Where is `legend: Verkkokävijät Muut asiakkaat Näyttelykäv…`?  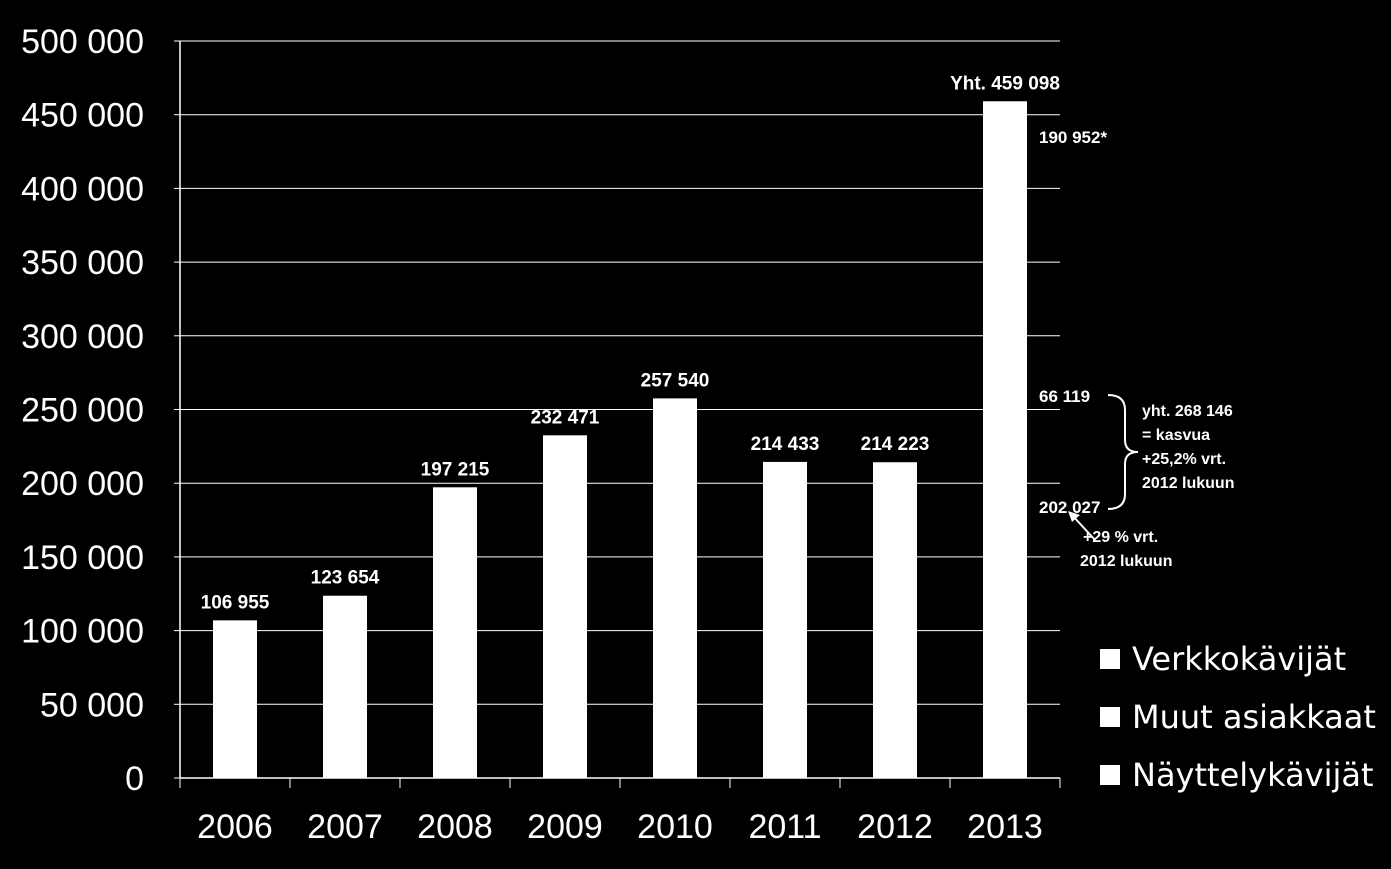 legend: Verkkokävijät Muut asiakkaat Näyttelykäv… is located at coordinates (1238, 717).